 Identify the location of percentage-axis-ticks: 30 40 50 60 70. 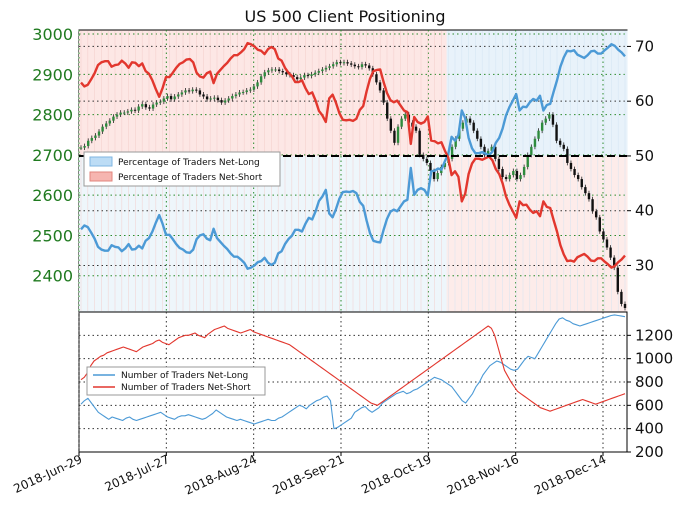
(640, 155).